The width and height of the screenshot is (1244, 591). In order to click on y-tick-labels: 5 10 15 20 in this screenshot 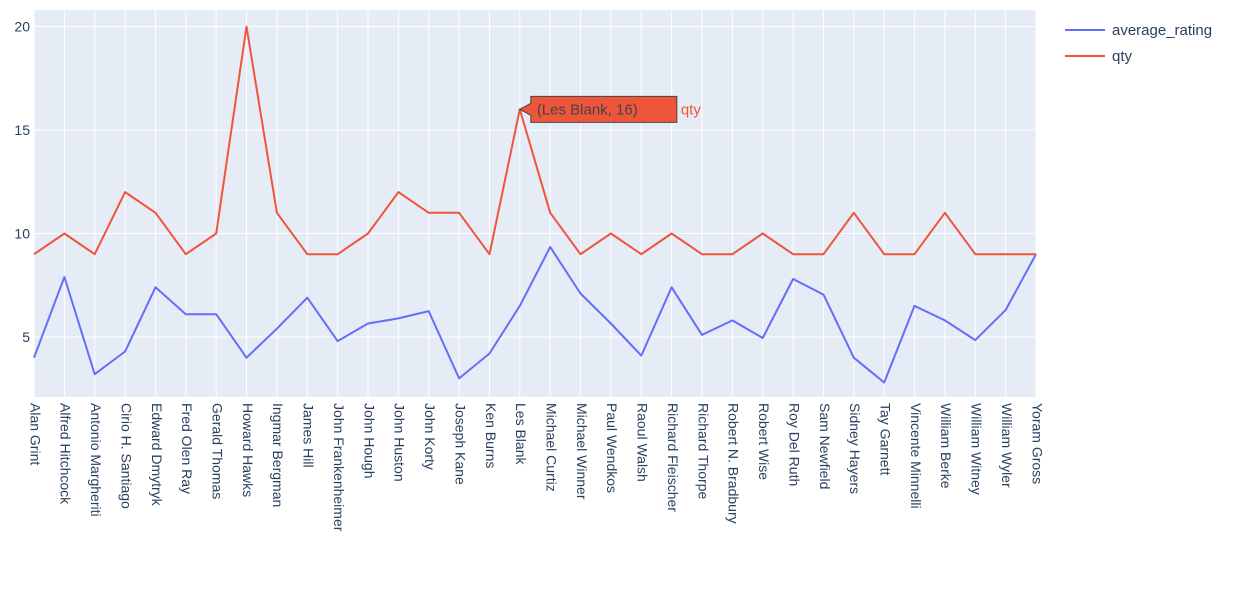, I will do `click(22, 182)`.